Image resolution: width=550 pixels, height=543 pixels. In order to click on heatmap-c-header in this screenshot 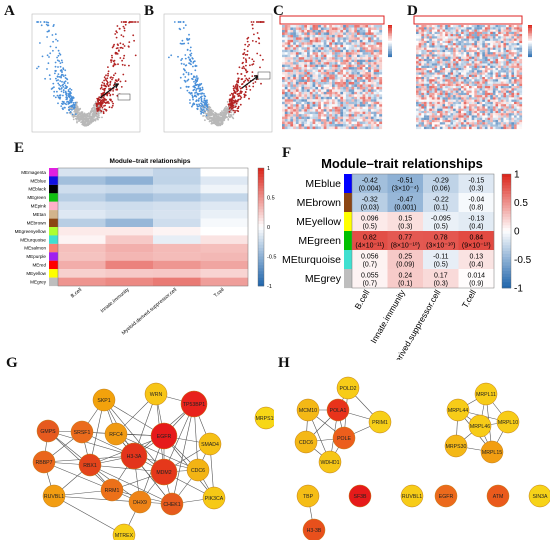, I will do `click(332, 20)`.